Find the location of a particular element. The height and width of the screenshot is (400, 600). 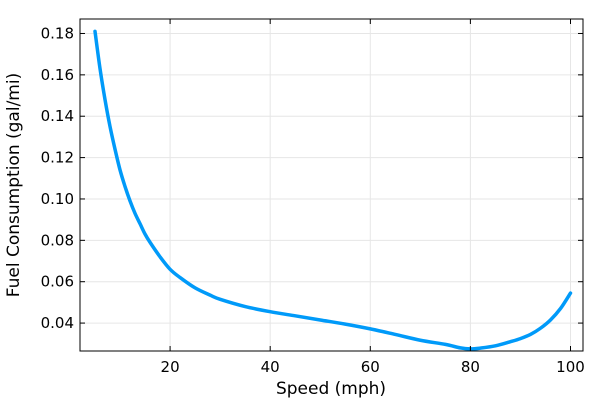

x-tick-label: 20 is located at coordinates (170, 367).